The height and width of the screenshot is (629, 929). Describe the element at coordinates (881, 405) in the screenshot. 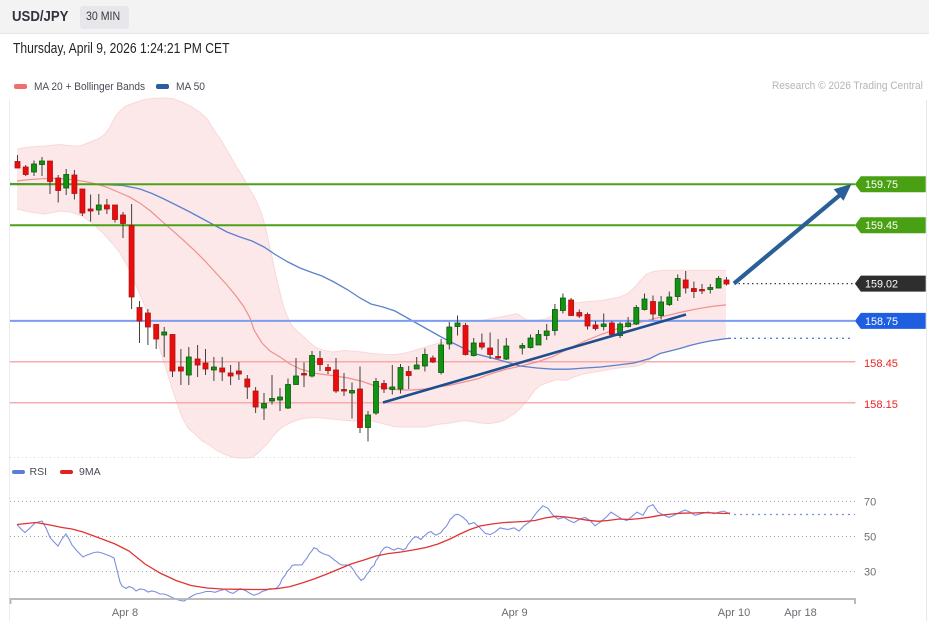

I see `svg-text: 158.15` at that location.